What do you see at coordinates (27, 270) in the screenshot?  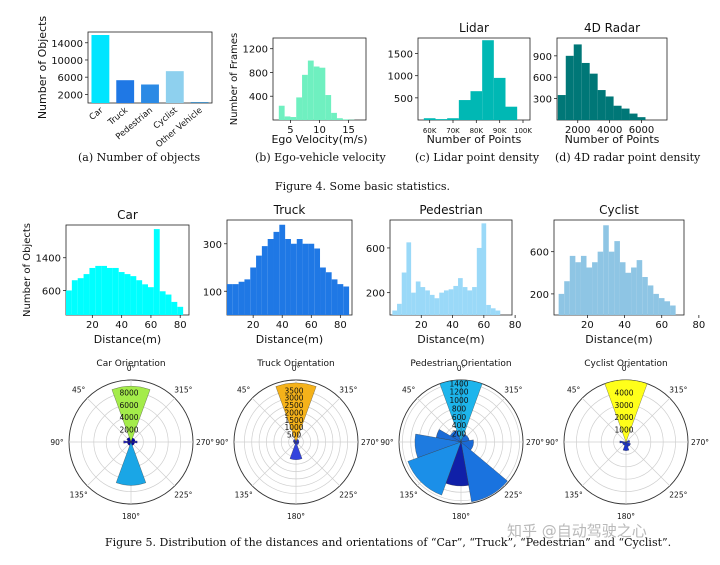 I see `car-dist-ylabel: Number of Objects` at bounding box center [27, 270].